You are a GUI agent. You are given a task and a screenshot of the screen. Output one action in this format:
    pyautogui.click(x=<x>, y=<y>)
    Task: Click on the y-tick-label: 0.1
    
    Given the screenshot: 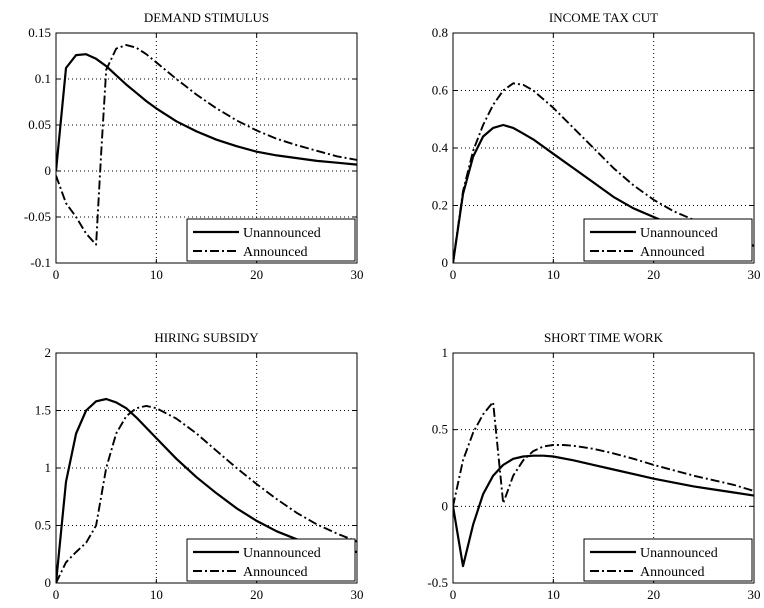 What is the action you would take?
    pyautogui.click(x=43, y=78)
    